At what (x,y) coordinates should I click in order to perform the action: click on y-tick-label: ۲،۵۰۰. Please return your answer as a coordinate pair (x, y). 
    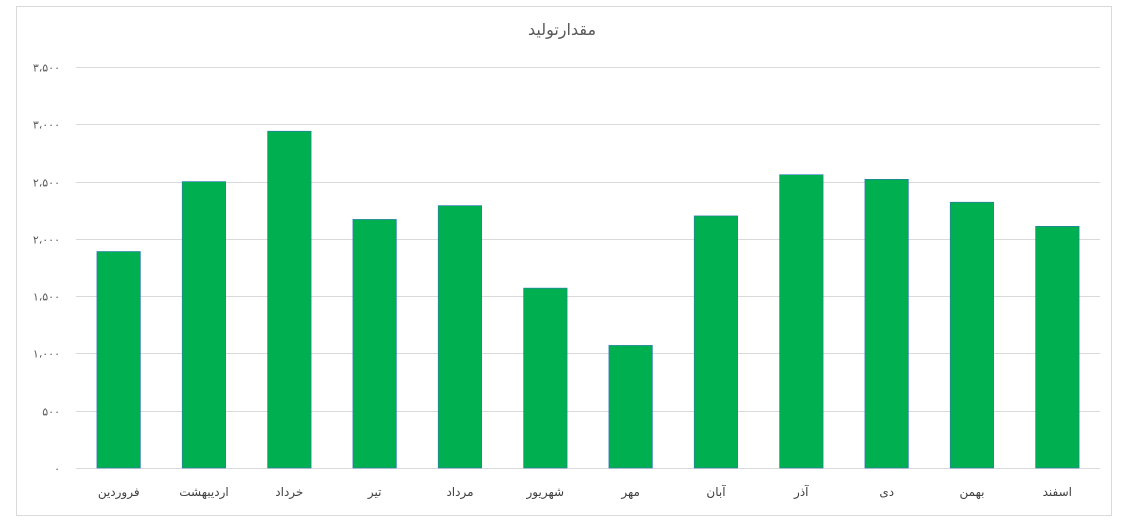
    Looking at the image, I should click on (46, 183).